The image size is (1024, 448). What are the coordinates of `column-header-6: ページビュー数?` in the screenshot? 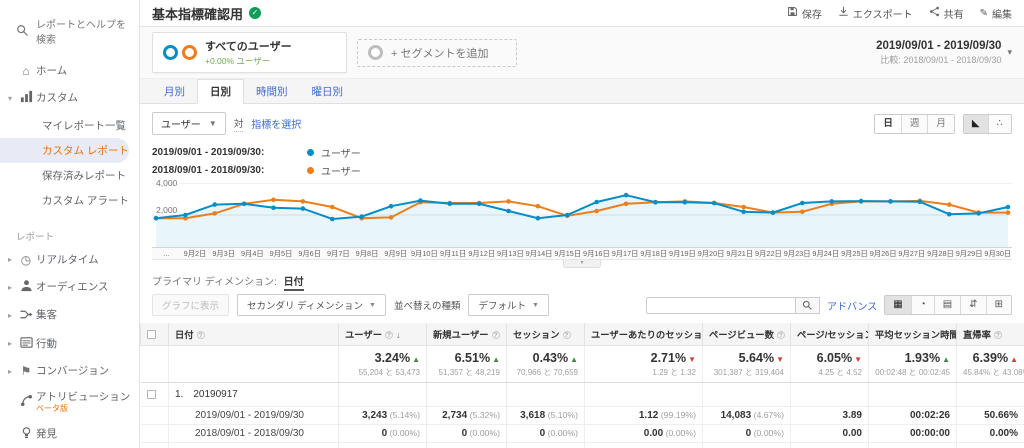 It's located at (746, 334).